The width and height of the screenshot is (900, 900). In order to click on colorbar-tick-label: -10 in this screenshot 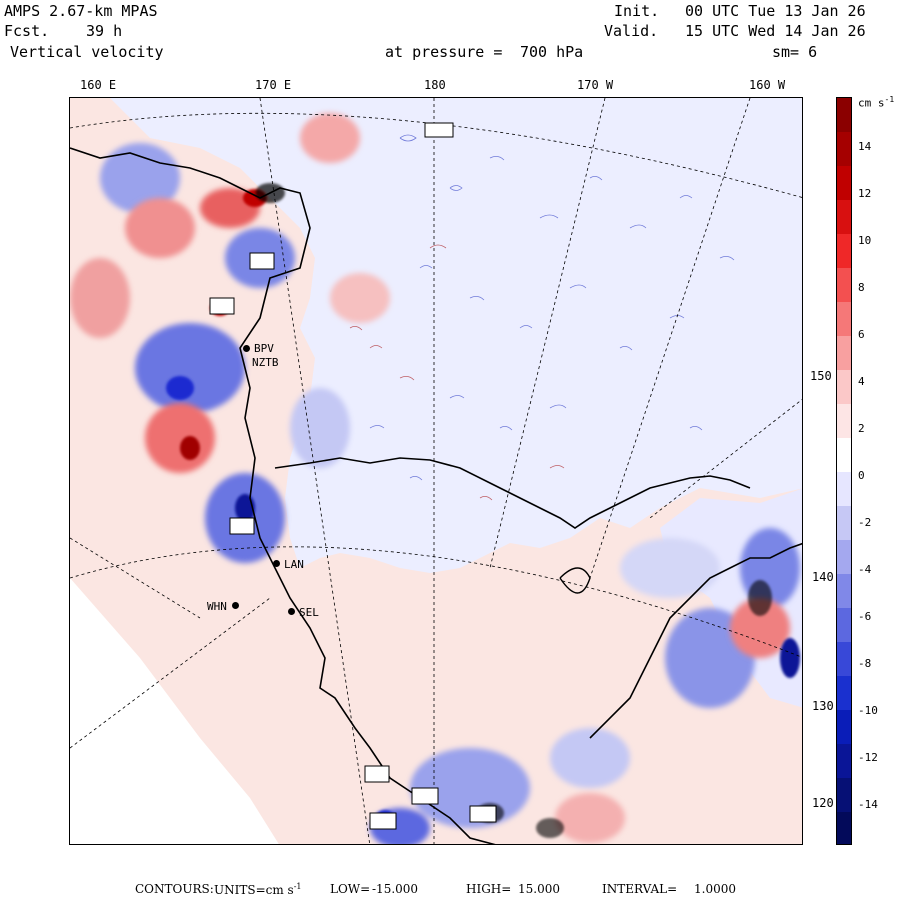, I will do `click(868, 710)`.